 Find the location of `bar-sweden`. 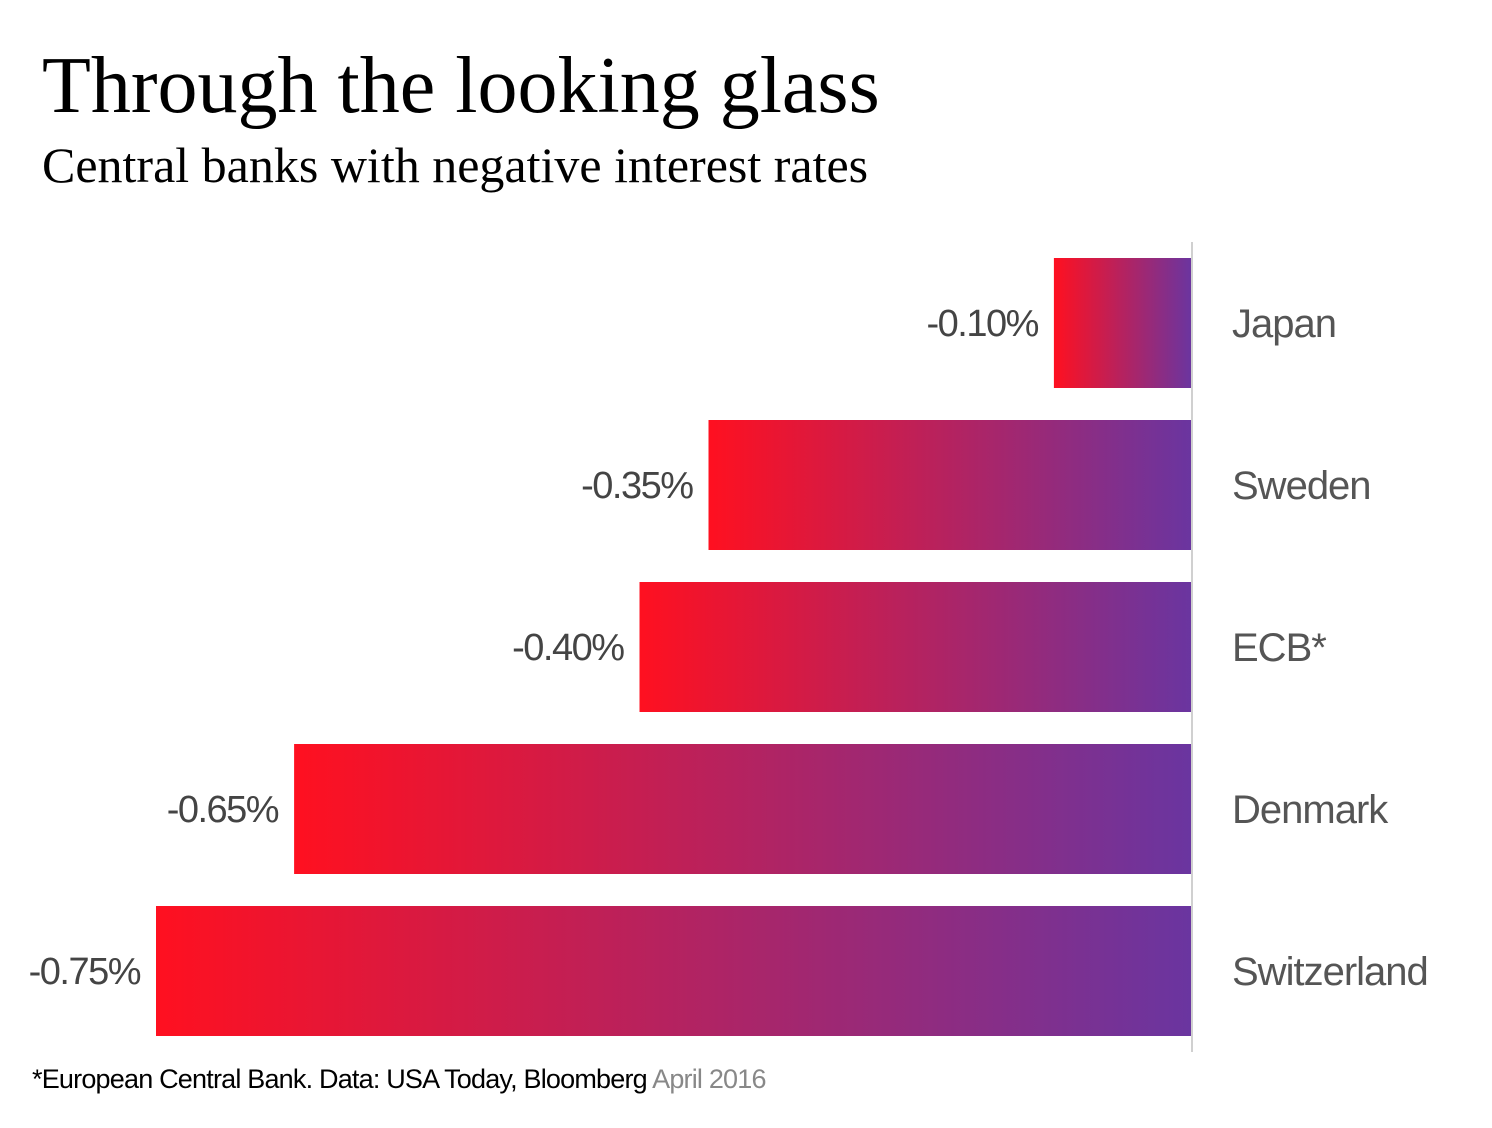

bar-sweden is located at coordinates (950, 485).